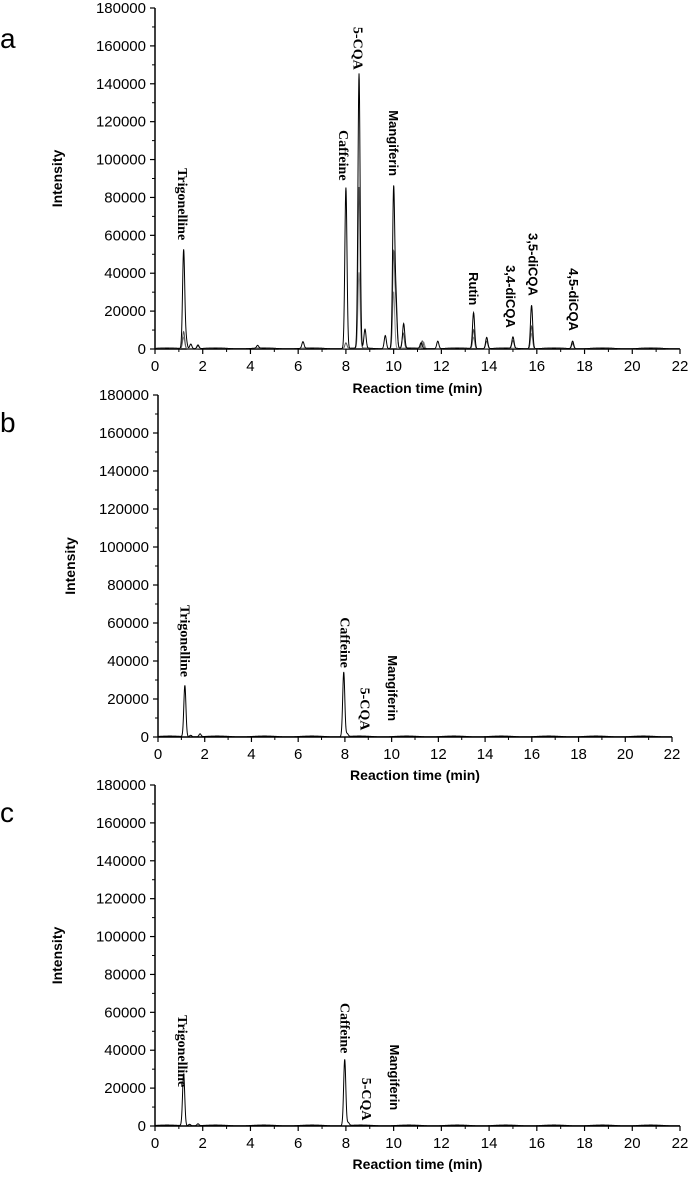 Image resolution: width=688 pixels, height=1179 pixels. I want to click on panel-label: b, so click(8, 422).